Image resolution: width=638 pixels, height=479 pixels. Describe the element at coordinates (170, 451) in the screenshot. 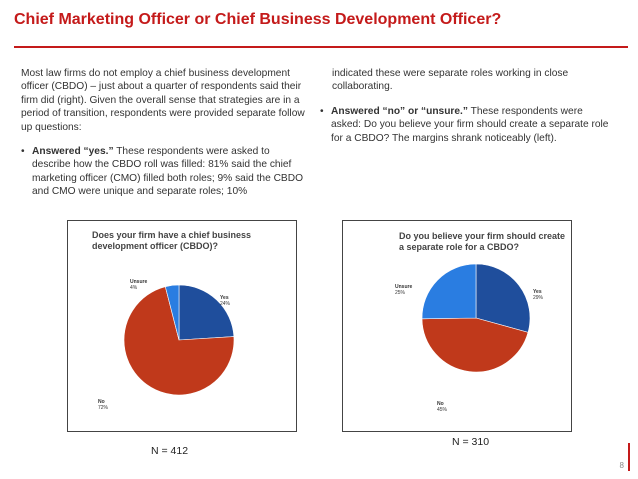

I see `sample-size-left: N = 412` at that location.